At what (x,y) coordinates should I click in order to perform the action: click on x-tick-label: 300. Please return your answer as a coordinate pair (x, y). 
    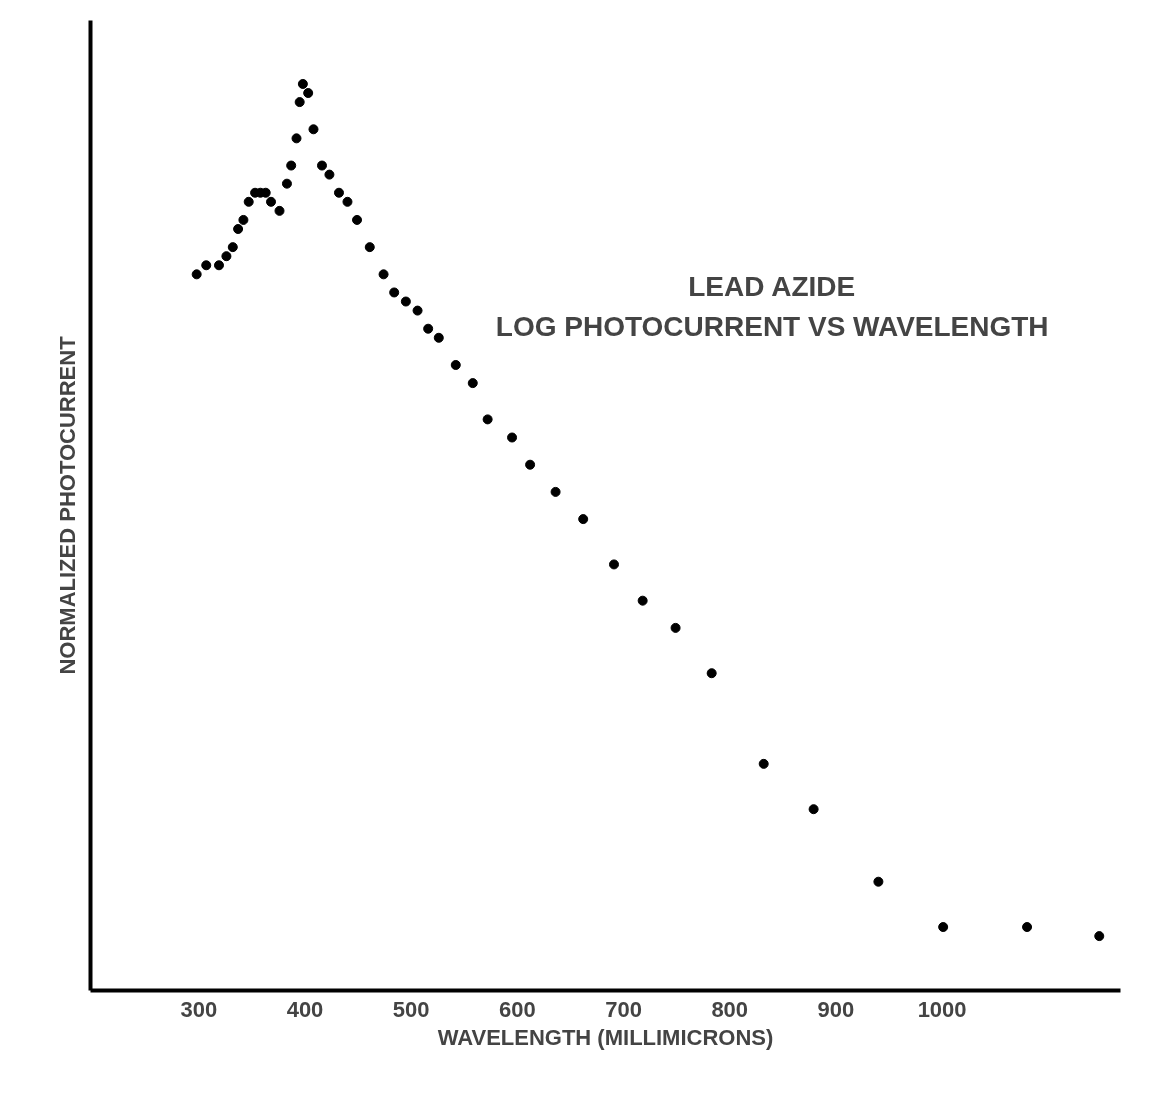
    Looking at the image, I should click on (199, 1009).